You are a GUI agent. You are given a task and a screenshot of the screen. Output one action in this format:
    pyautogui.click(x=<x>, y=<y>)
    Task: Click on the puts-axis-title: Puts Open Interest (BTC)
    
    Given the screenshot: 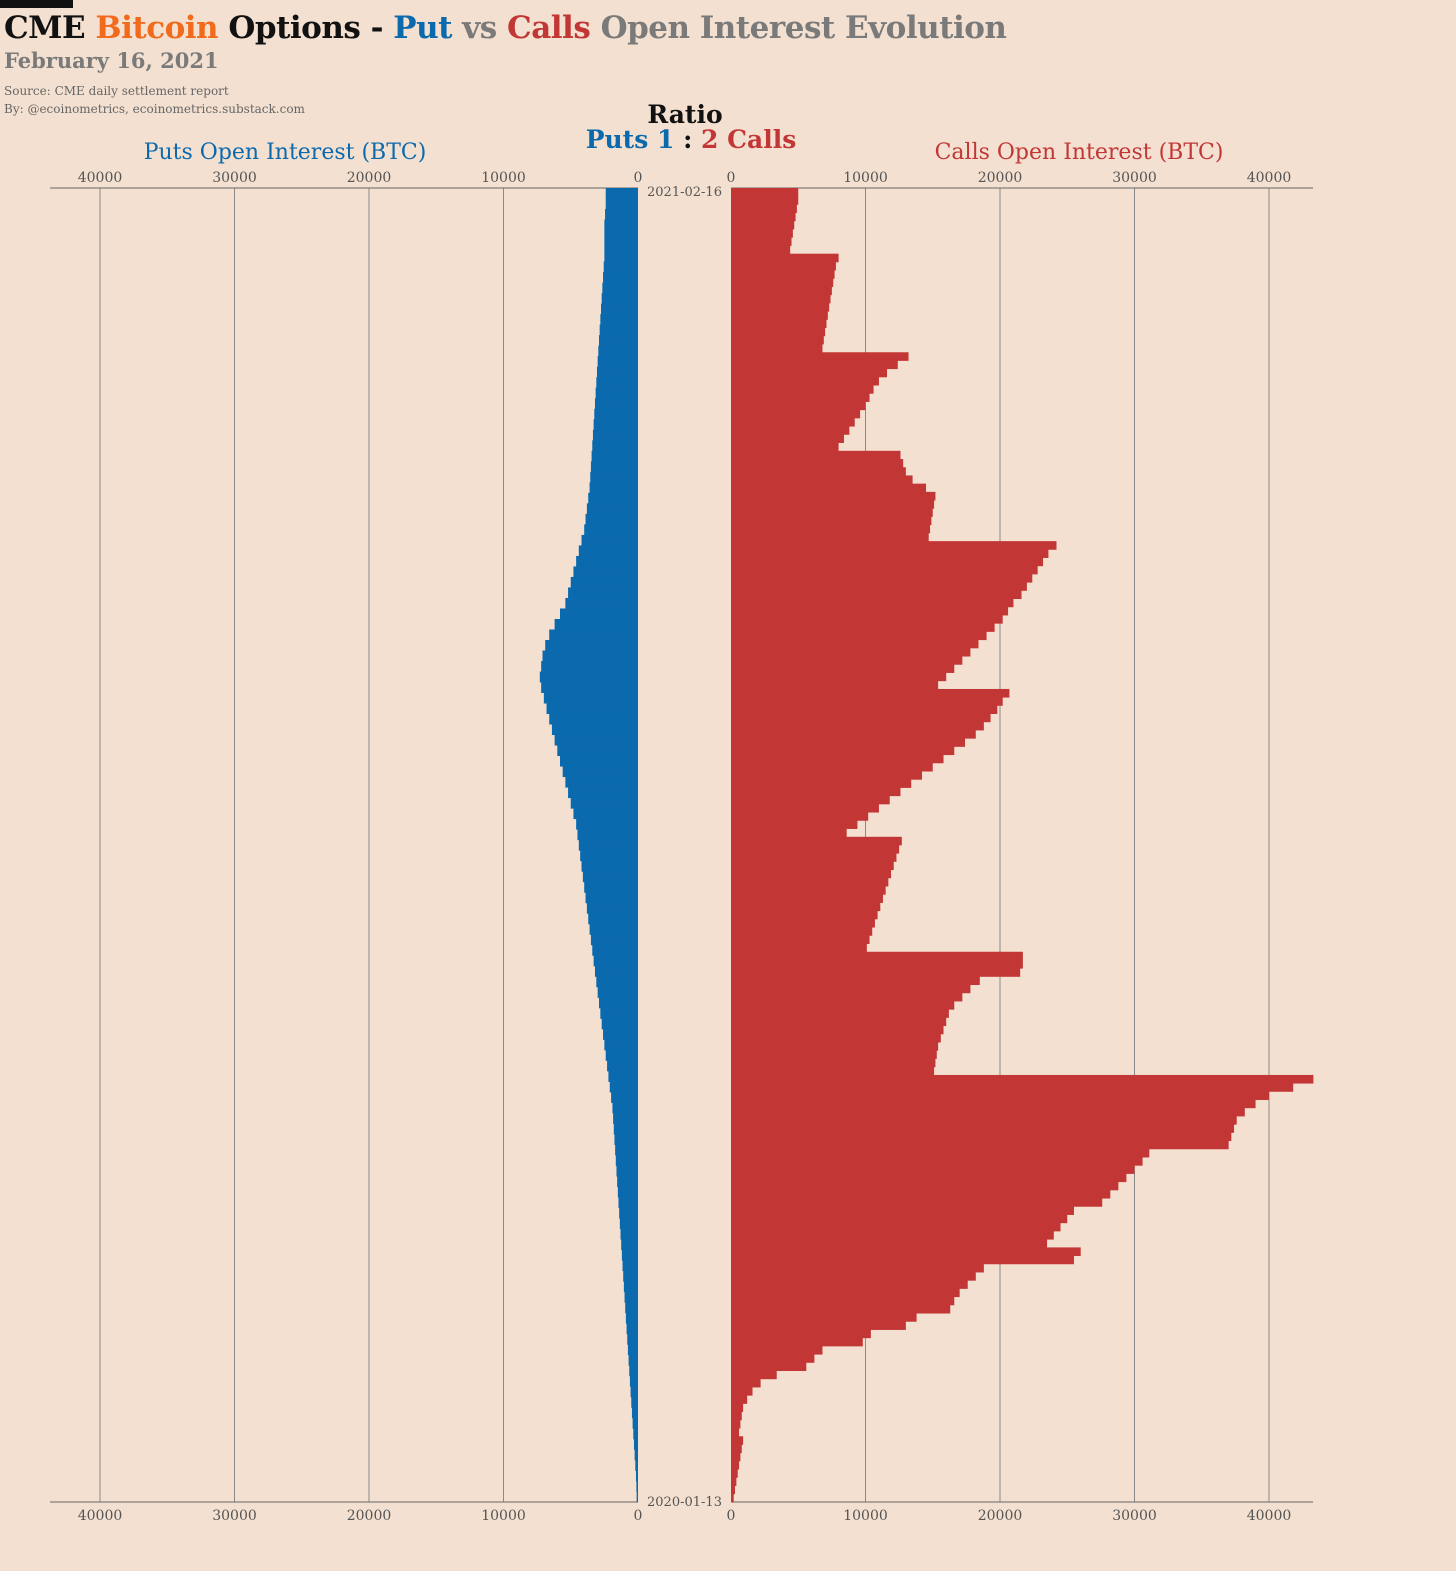 What is the action you would take?
    pyautogui.click(x=285, y=152)
    